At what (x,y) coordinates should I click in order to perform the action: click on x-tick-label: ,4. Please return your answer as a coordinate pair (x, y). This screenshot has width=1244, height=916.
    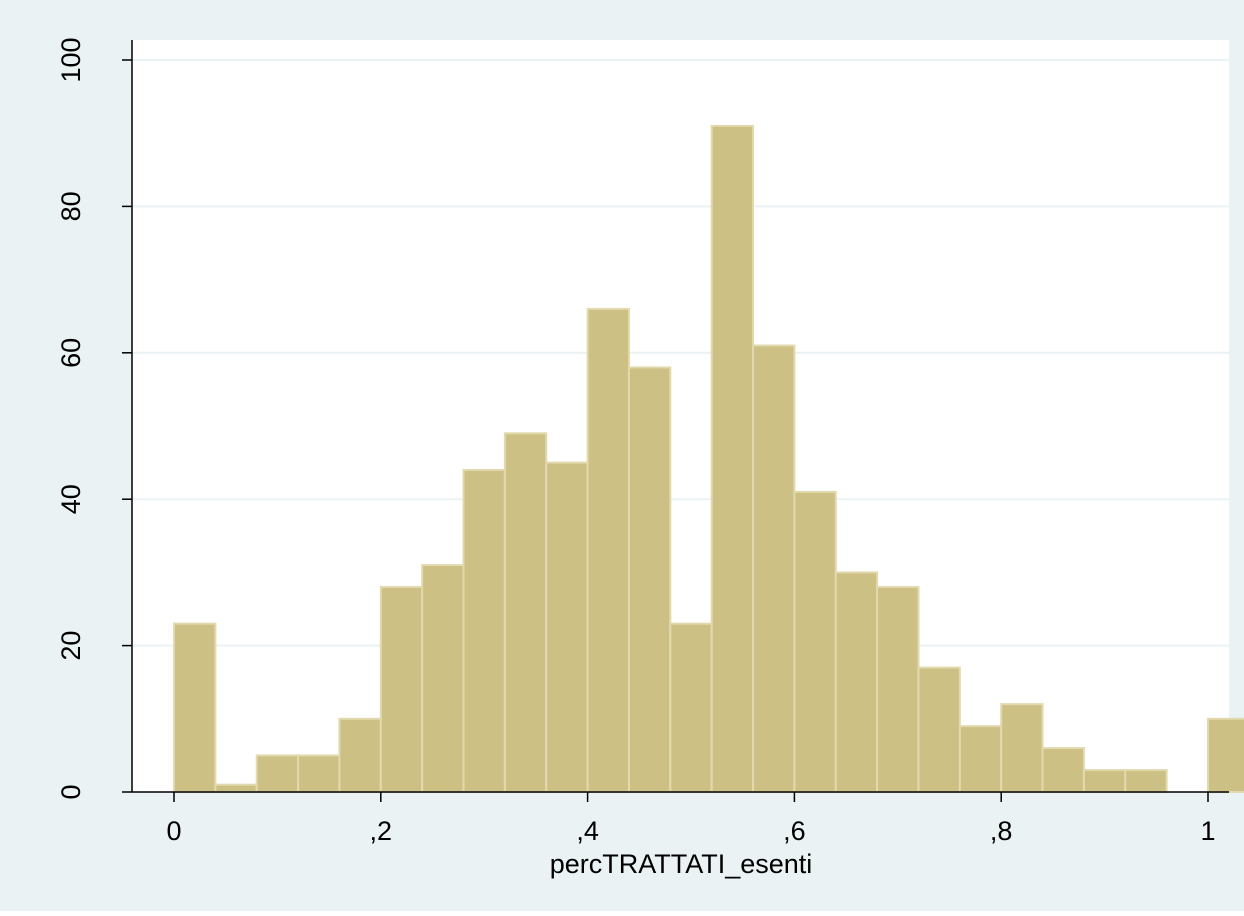
    Looking at the image, I should click on (587, 831).